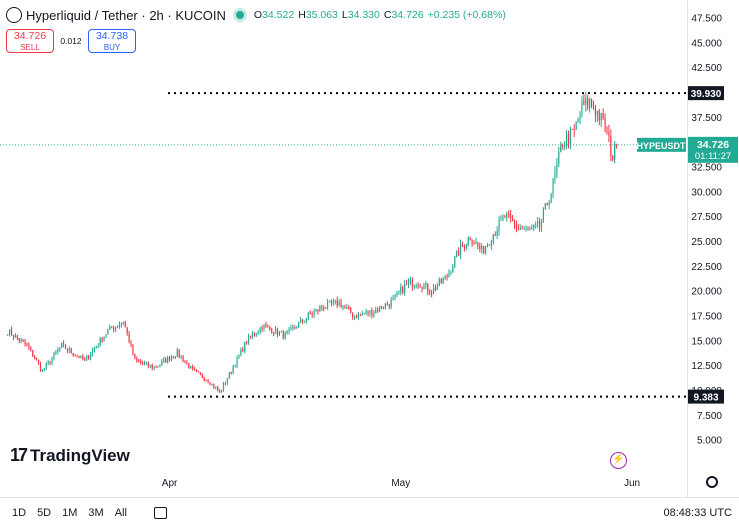  What do you see at coordinates (120, 513) in the screenshot?
I see `range-all-button: All` at bounding box center [120, 513].